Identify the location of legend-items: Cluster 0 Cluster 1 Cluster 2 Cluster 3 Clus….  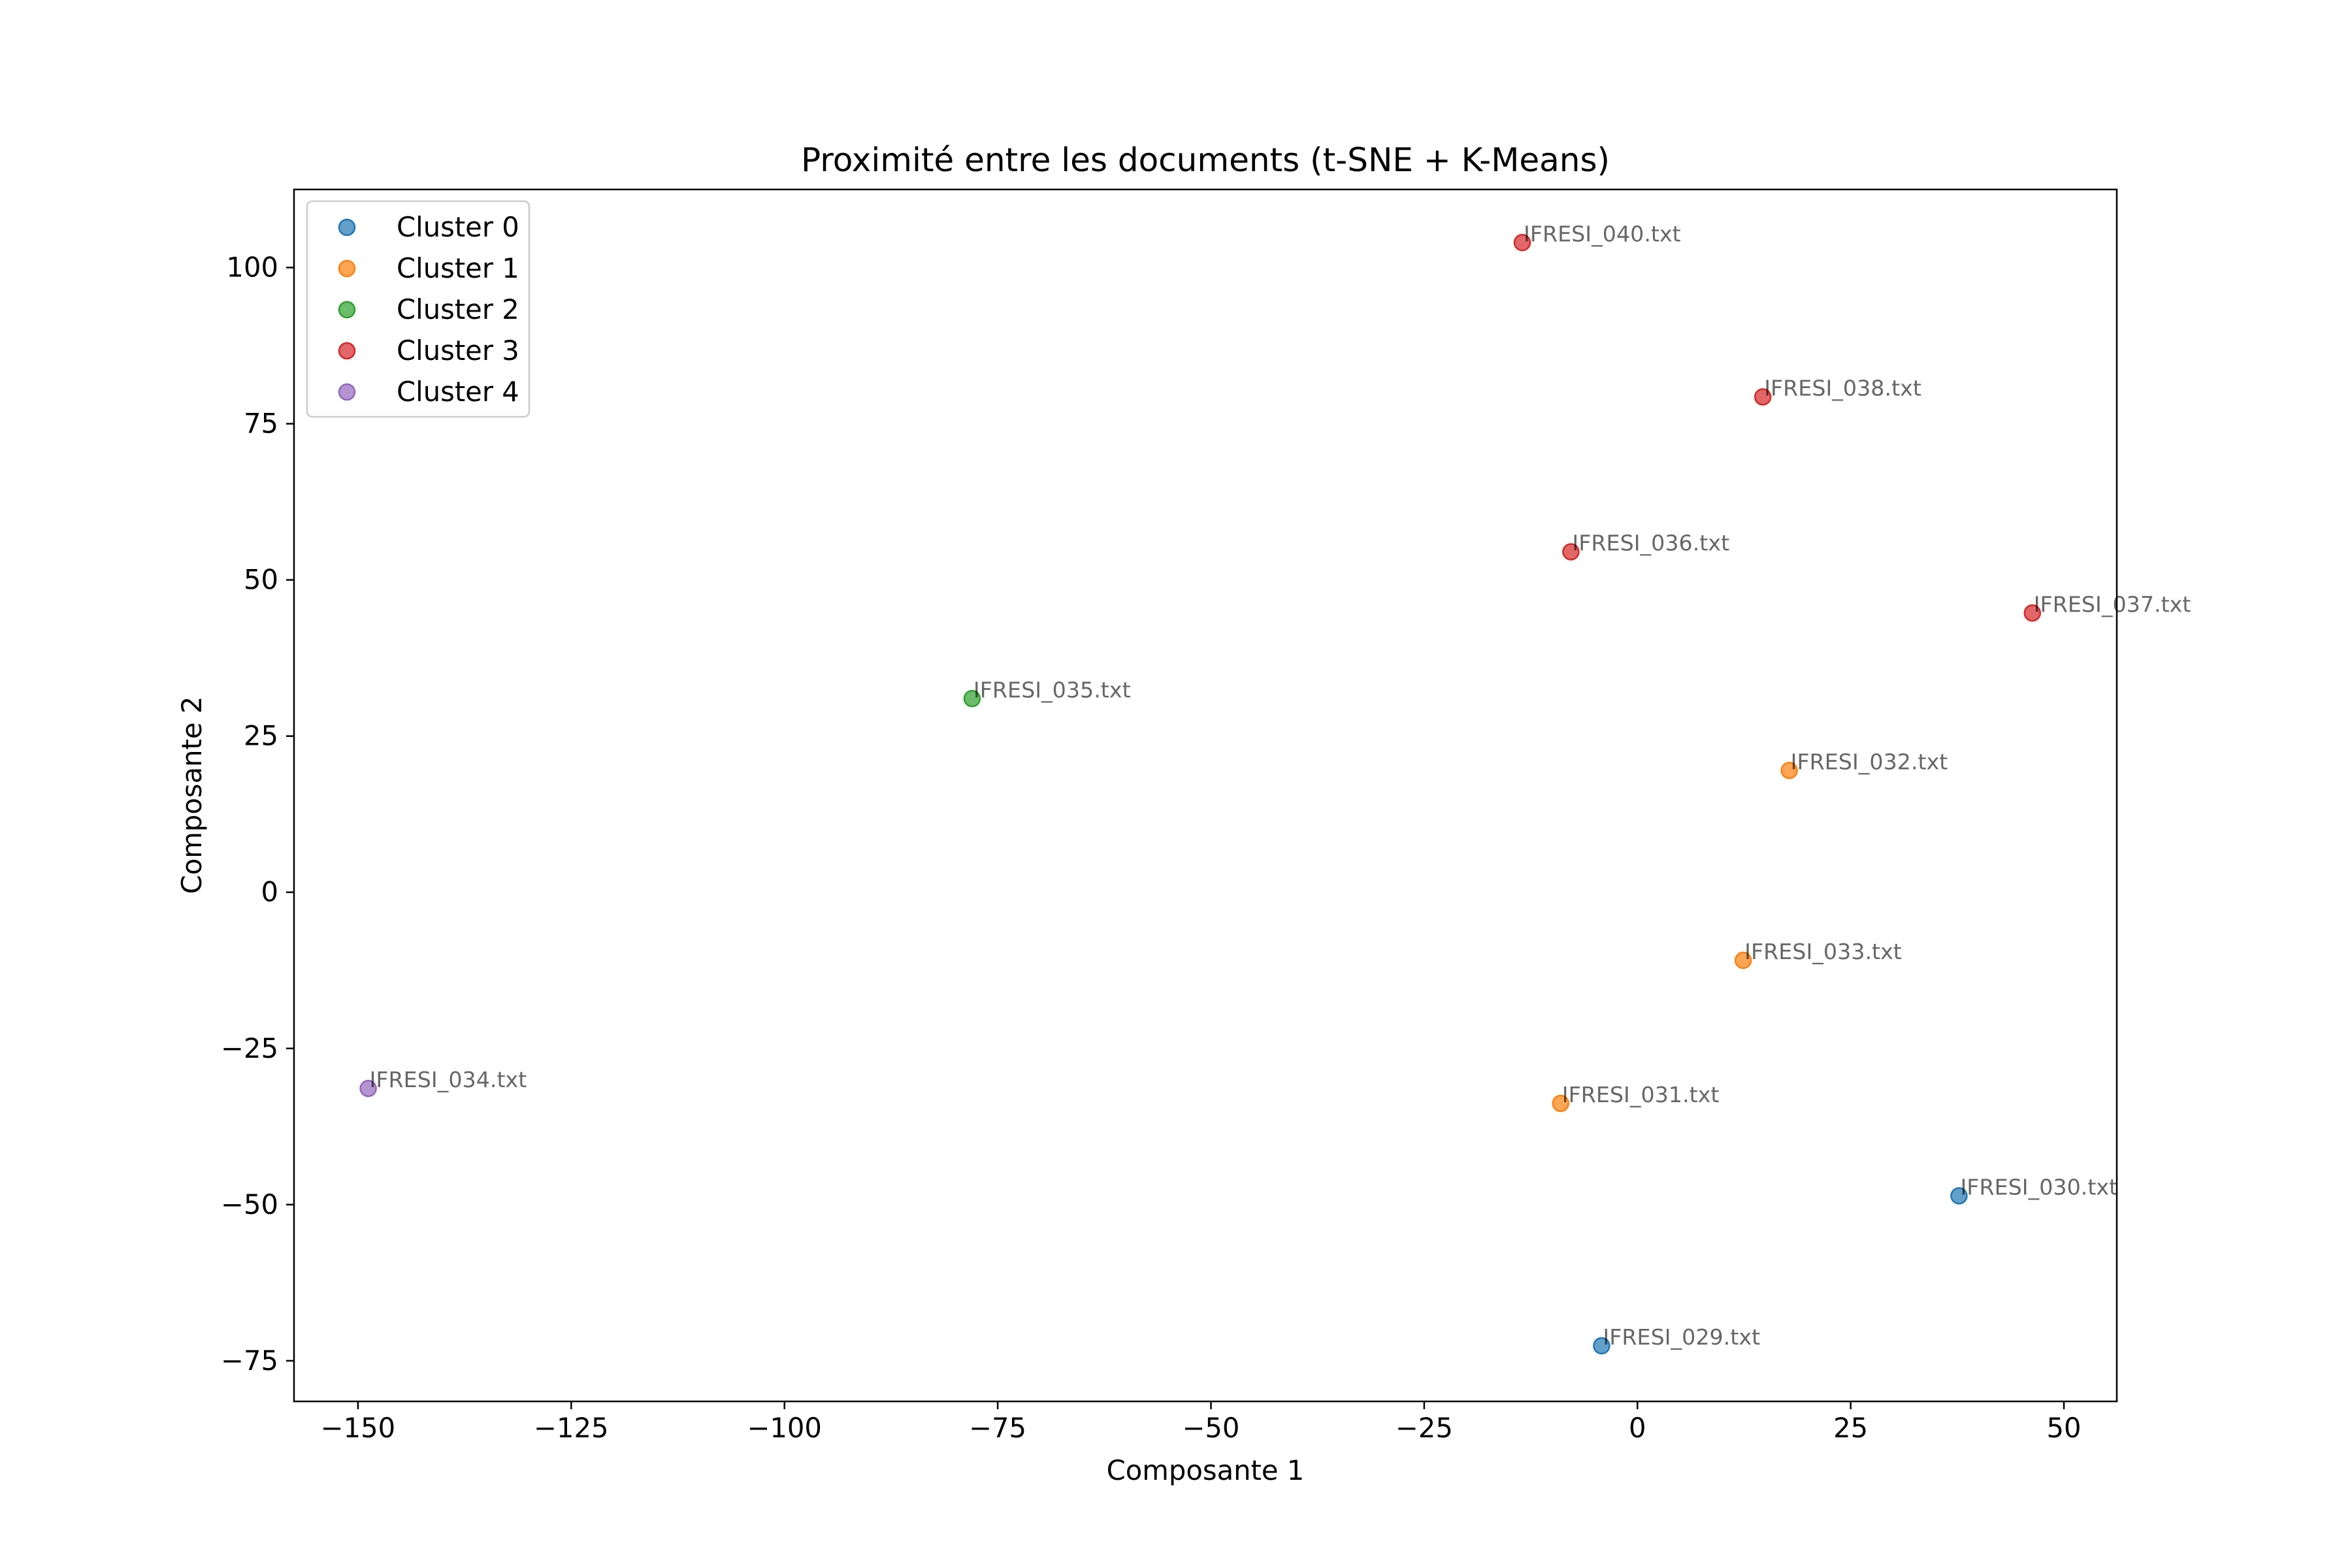
(428, 309).